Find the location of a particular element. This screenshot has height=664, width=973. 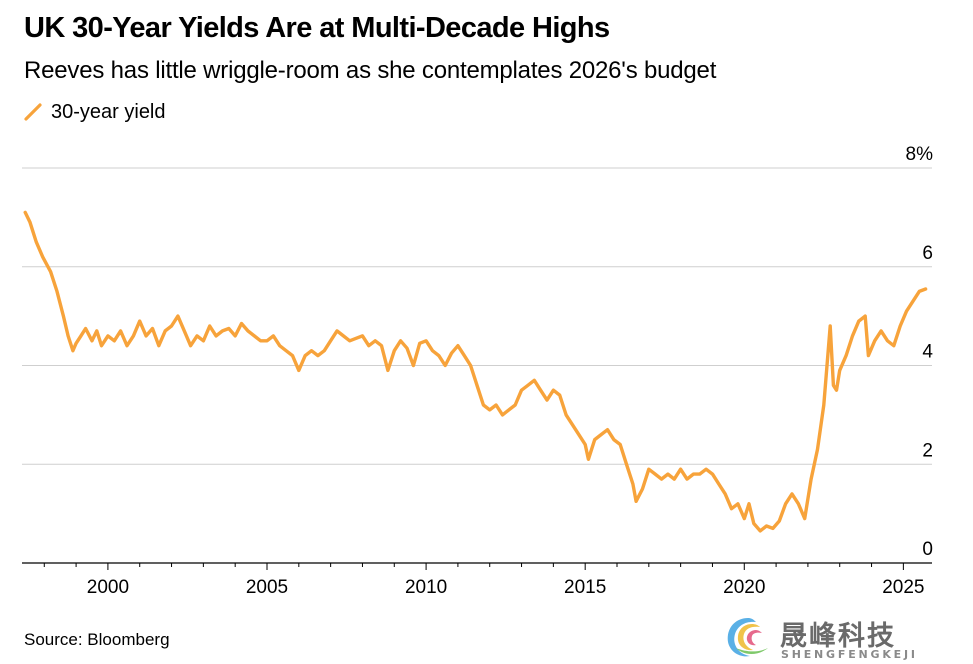

y-tick-label: 4 is located at coordinates (927, 352).